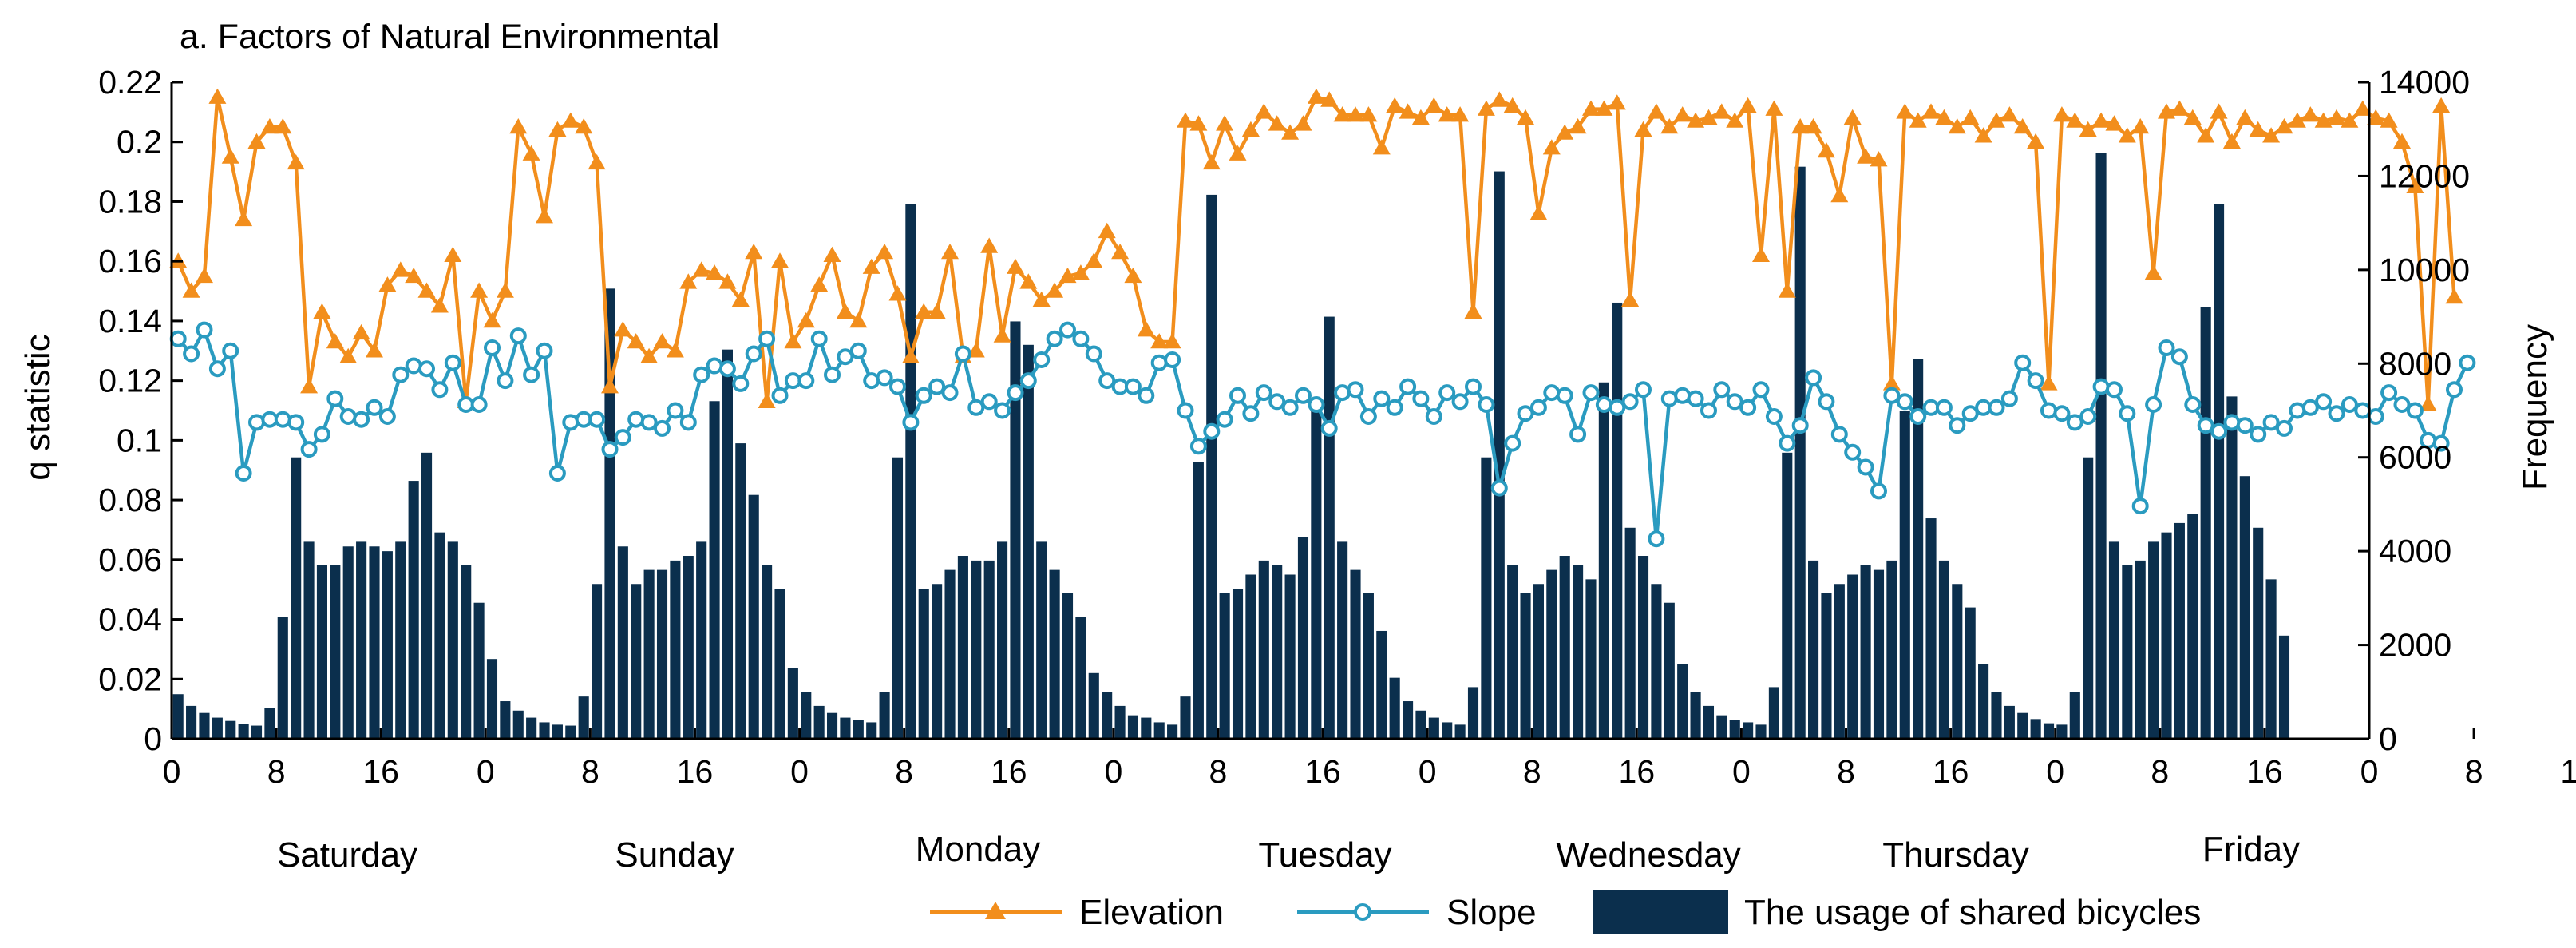 Image resolution: width=2576 pixels, height=948 pixels. Describe the element at coordinates (381, 772) in the screenshot. I see `x-tick-label: 16` at that location.